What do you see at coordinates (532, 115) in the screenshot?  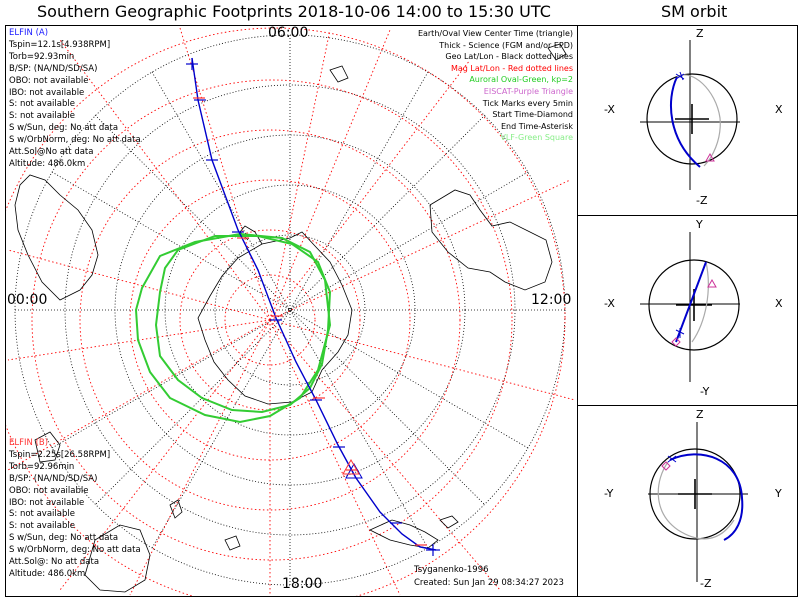 I see `legend-item: Start Time-Diamond` at bounding box center [532, 115].